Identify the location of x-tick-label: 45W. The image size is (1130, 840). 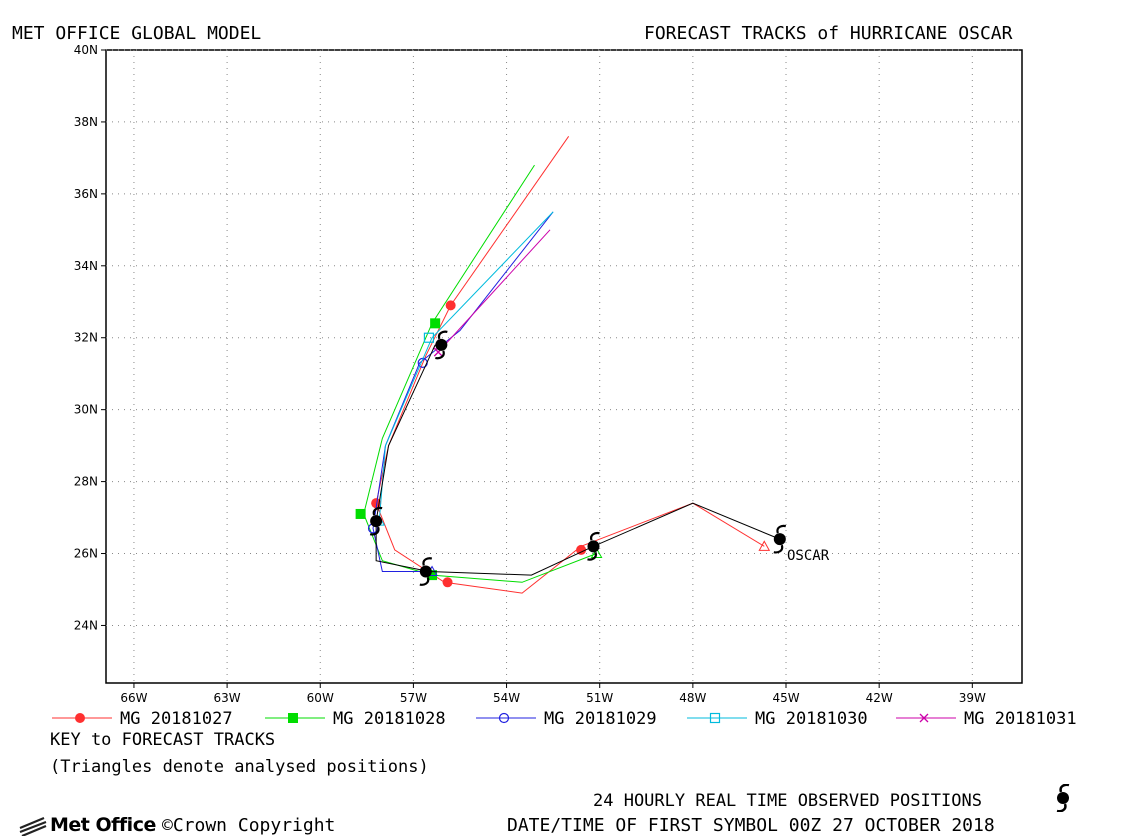
(785, 698).